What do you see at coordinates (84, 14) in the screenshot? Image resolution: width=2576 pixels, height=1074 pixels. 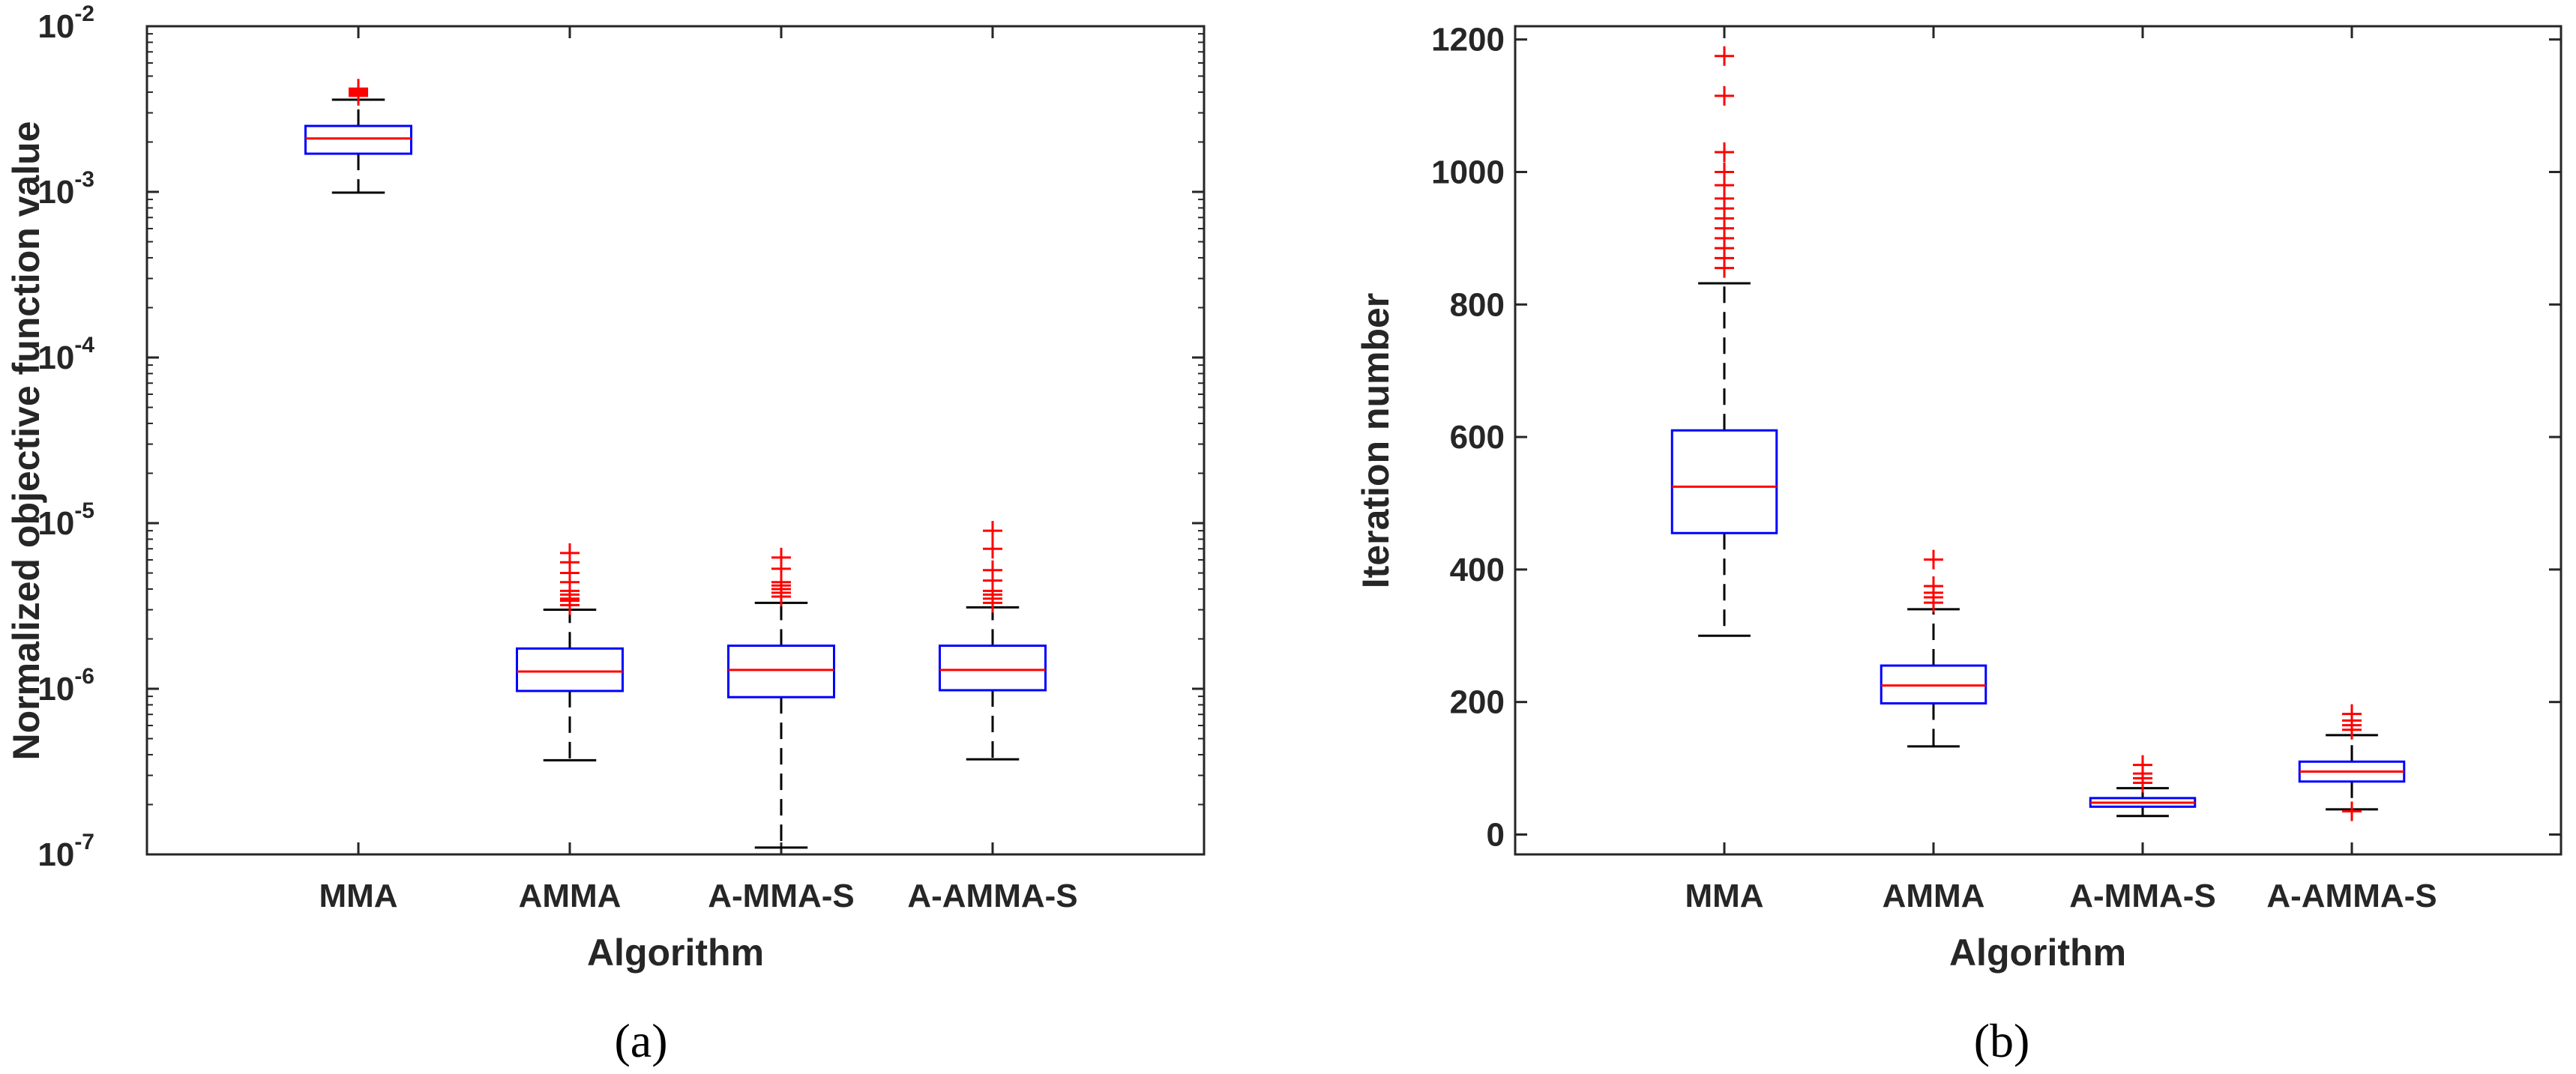 I see `y-tick-exponent: -2` at bounding box center [84, 14].